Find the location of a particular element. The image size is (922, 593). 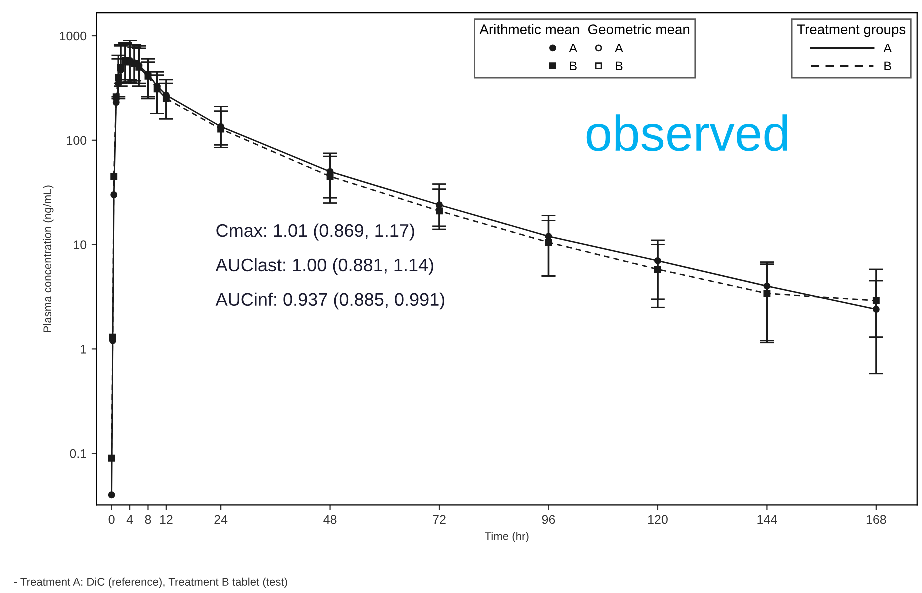

annotation: AUCinf: 0.937 (0.885, 0.991) is located at coordinates (330, 301).